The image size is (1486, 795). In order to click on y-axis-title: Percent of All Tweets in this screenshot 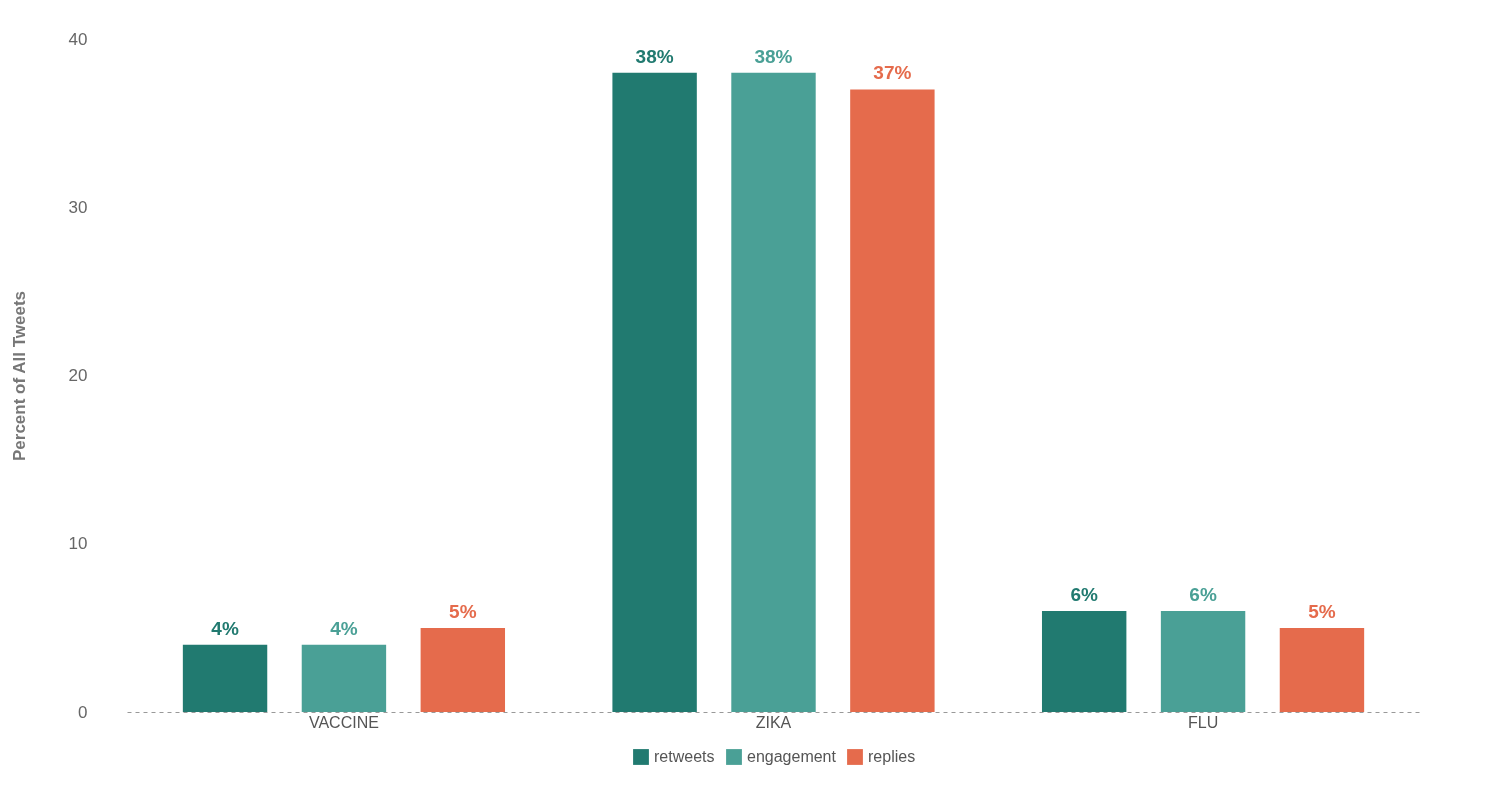, I will do `click(19, 376)`.